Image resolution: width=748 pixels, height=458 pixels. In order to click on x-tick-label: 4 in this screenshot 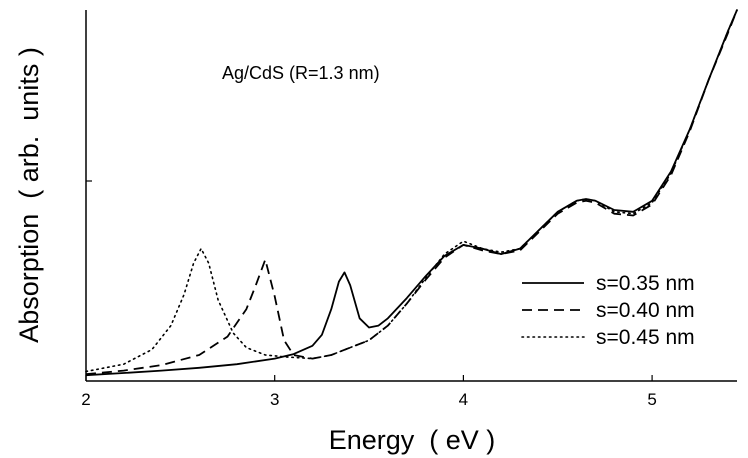, I will do `click(463, 399)`.